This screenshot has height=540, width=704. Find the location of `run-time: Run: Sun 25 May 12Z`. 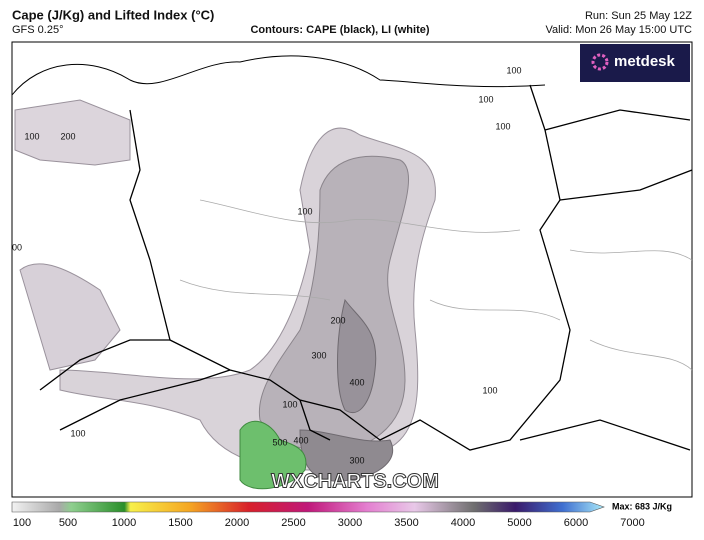

run-time: Run: Sun 25 May 12Z is located at coordinates (638, 16).